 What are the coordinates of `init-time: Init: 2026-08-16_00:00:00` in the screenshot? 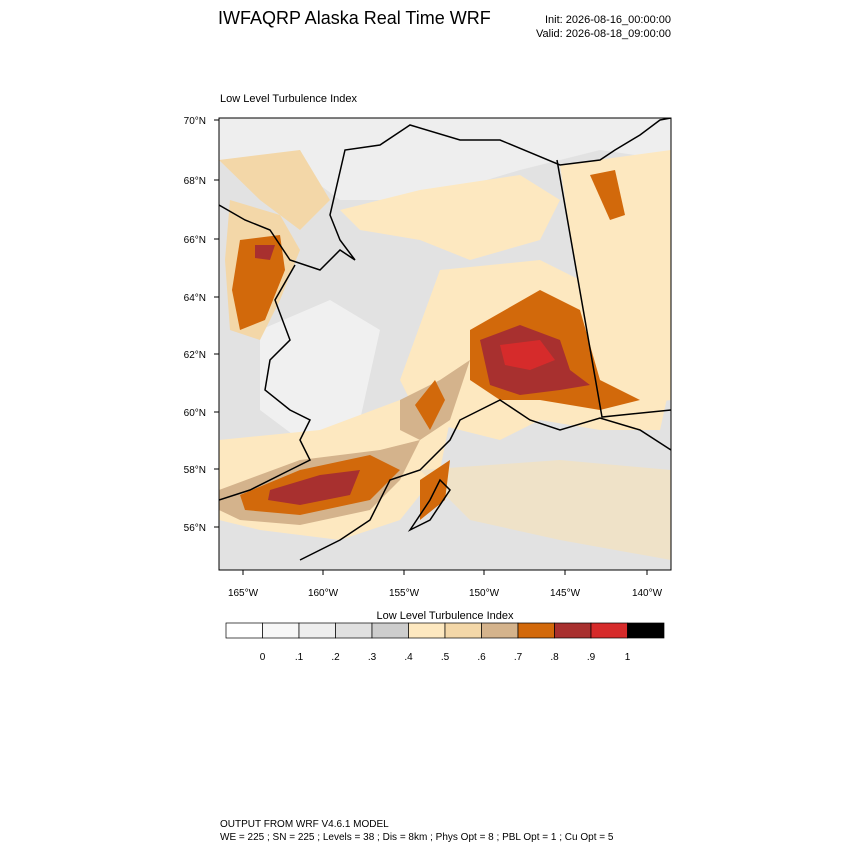 It's located at (608, 20).